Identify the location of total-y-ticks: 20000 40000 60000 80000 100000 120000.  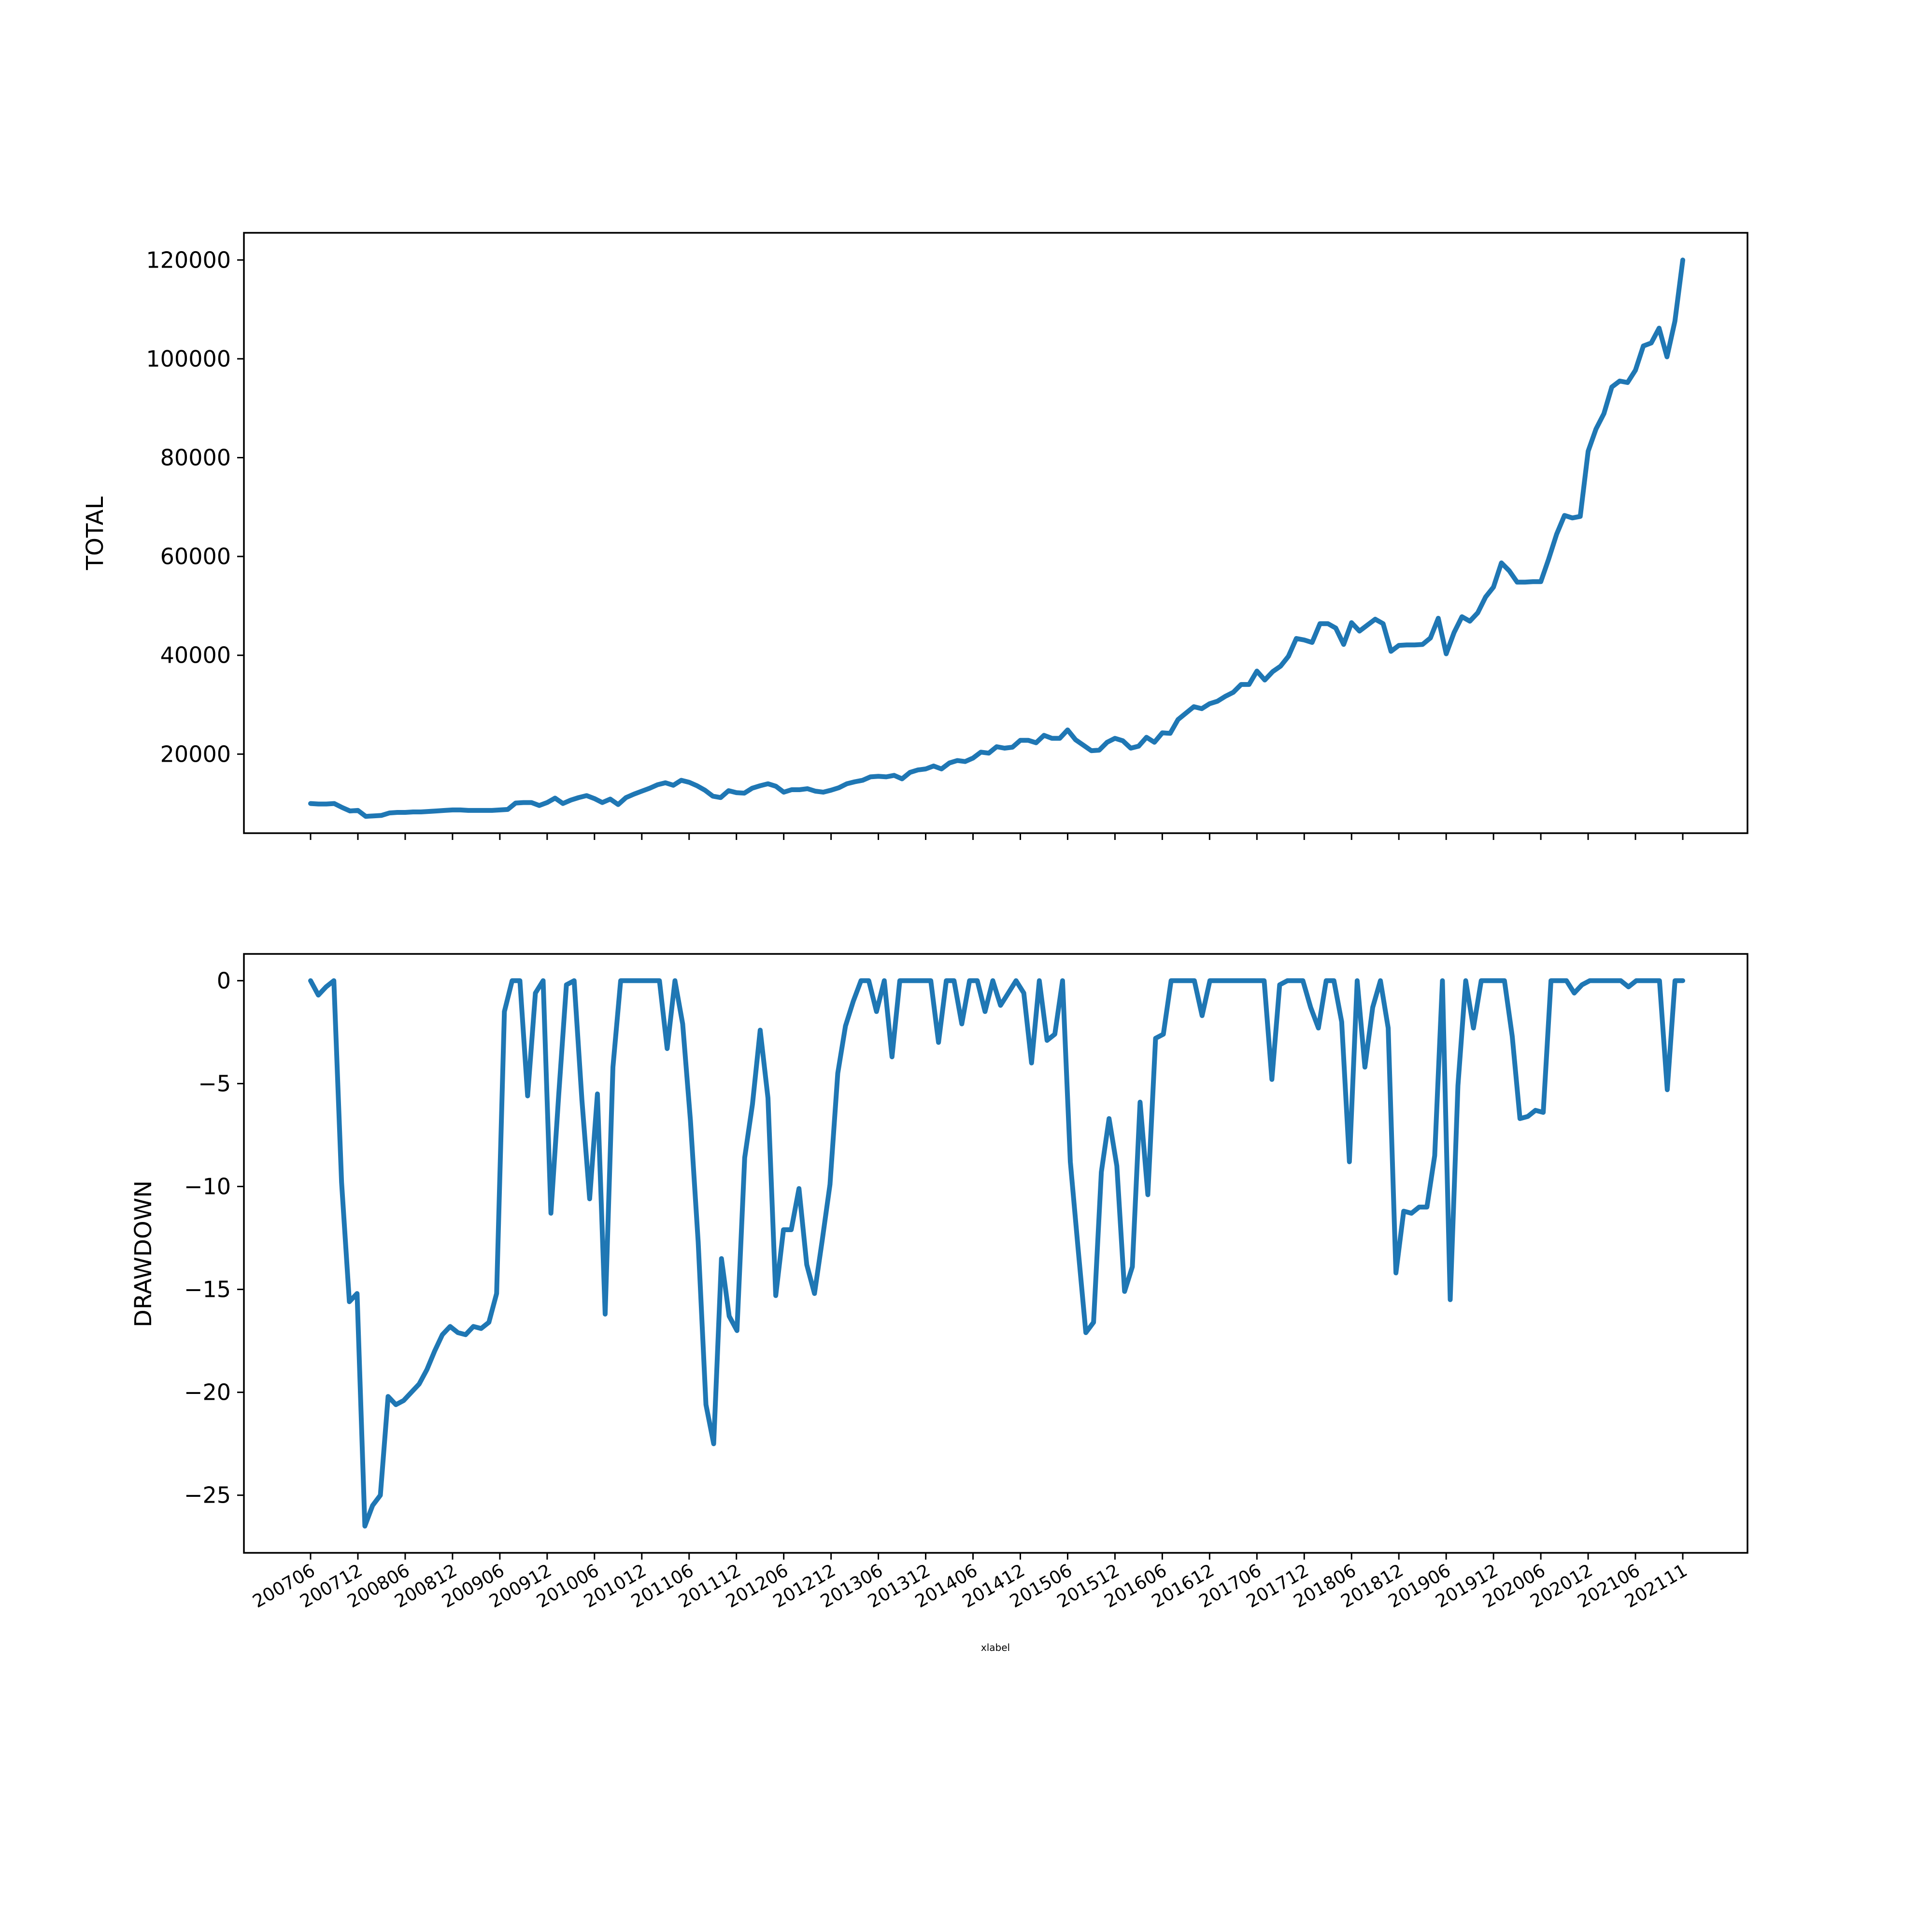
(195, 507).